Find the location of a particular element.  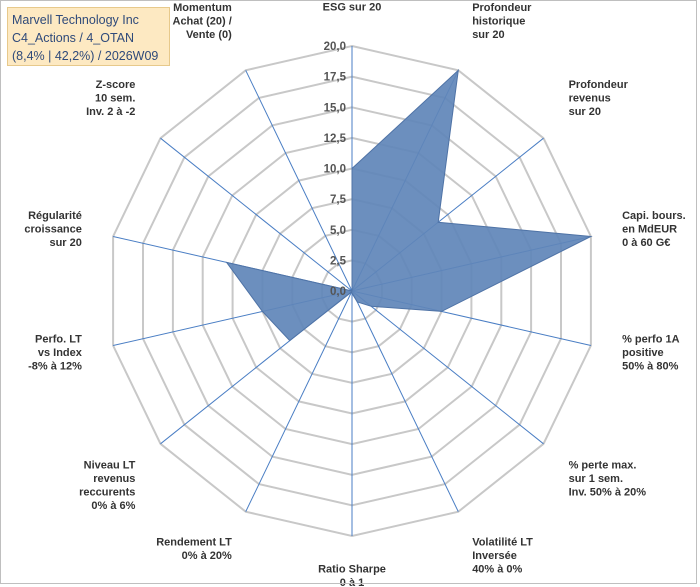

axis-label: Momentum Achat (20) / Vente (0) is located at coordinates (203, 21).